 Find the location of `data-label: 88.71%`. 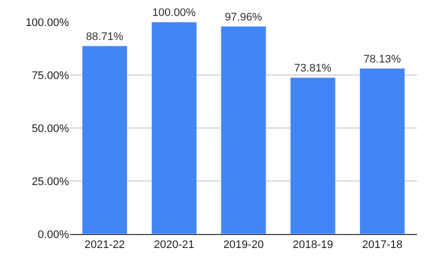

data-label: 88.71% is located at coordinates (105, 36).